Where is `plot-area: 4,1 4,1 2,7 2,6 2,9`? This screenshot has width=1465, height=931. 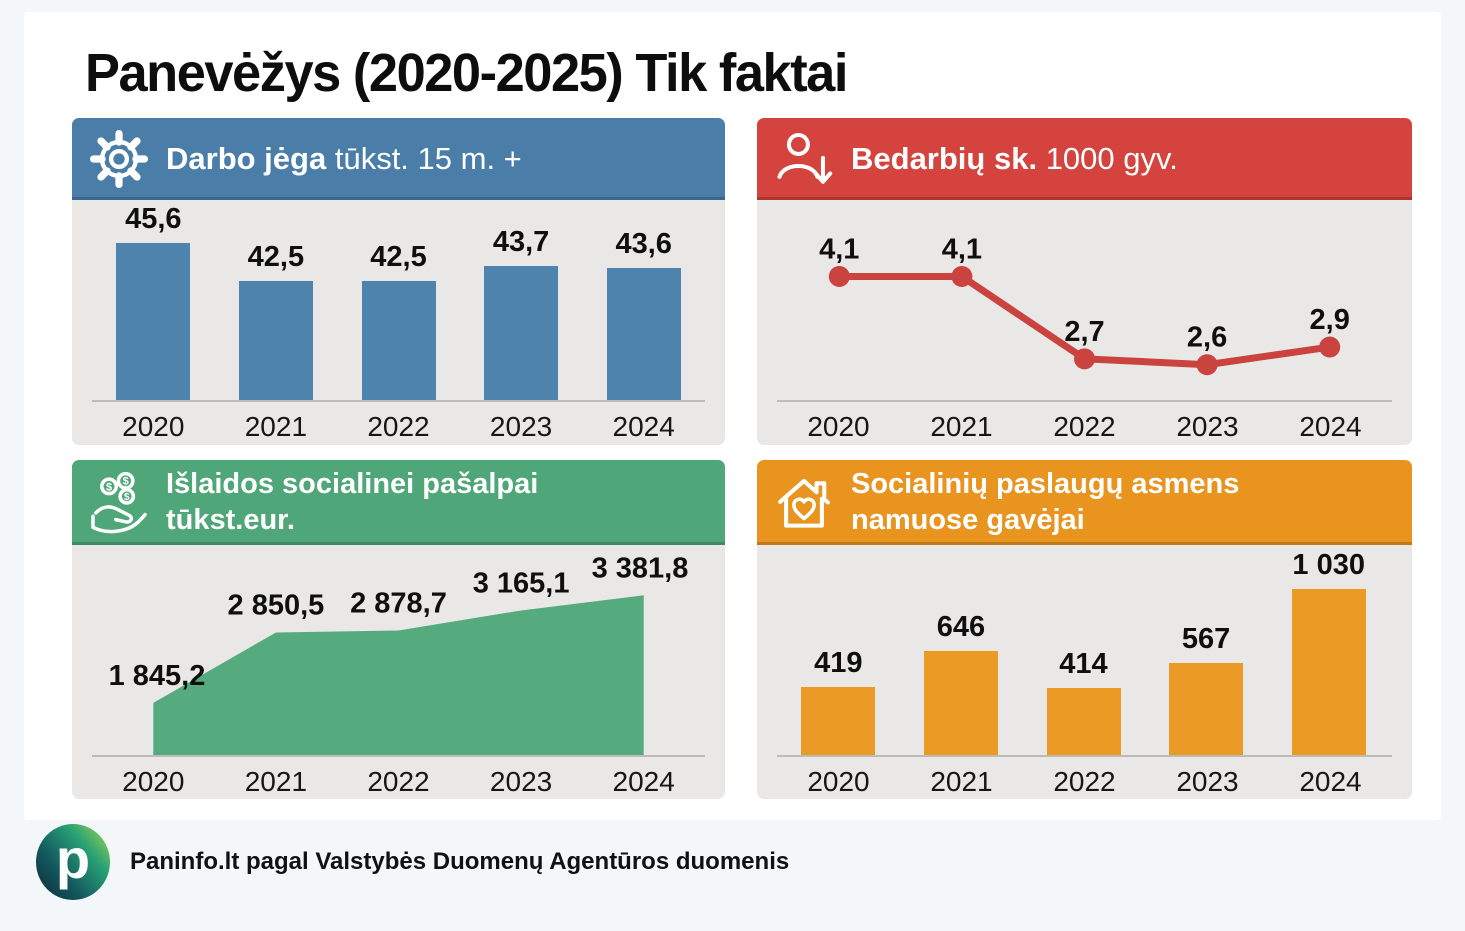
plot-area: 4,1 4,1 2,7 2,6 2,9 is located at coordinates (1084, 301).